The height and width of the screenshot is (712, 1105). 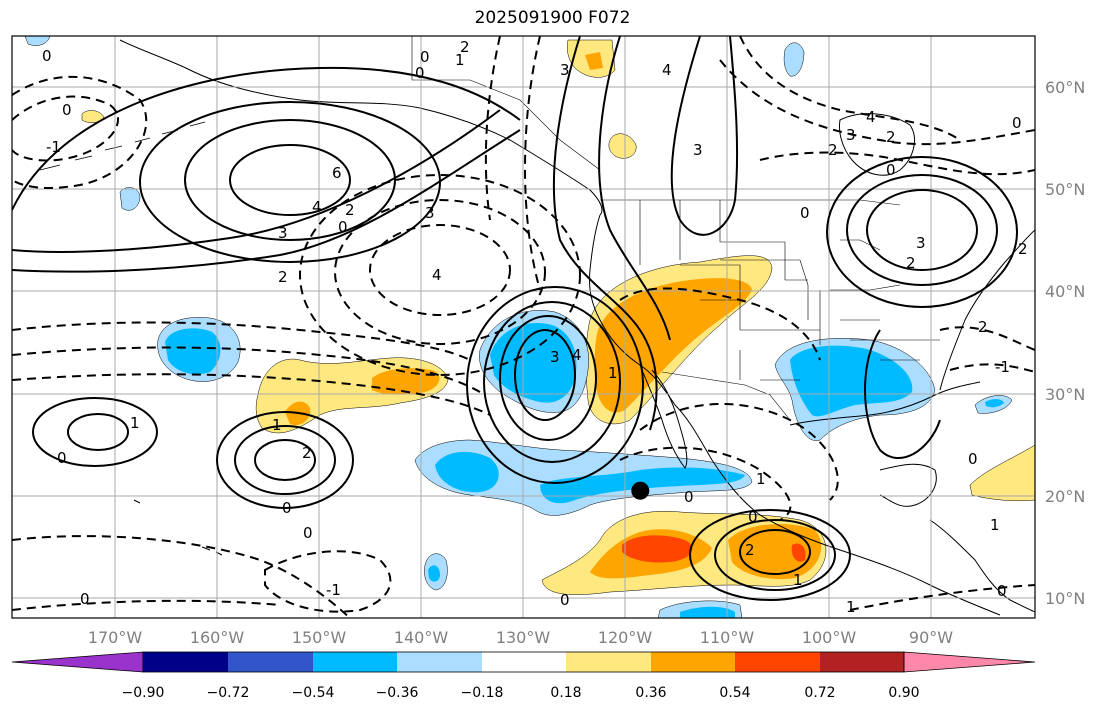 What do you see at coordinates (969, 662) in the screenshot?
I see `colorbar-extend-max` at bounding box center [969, 662].